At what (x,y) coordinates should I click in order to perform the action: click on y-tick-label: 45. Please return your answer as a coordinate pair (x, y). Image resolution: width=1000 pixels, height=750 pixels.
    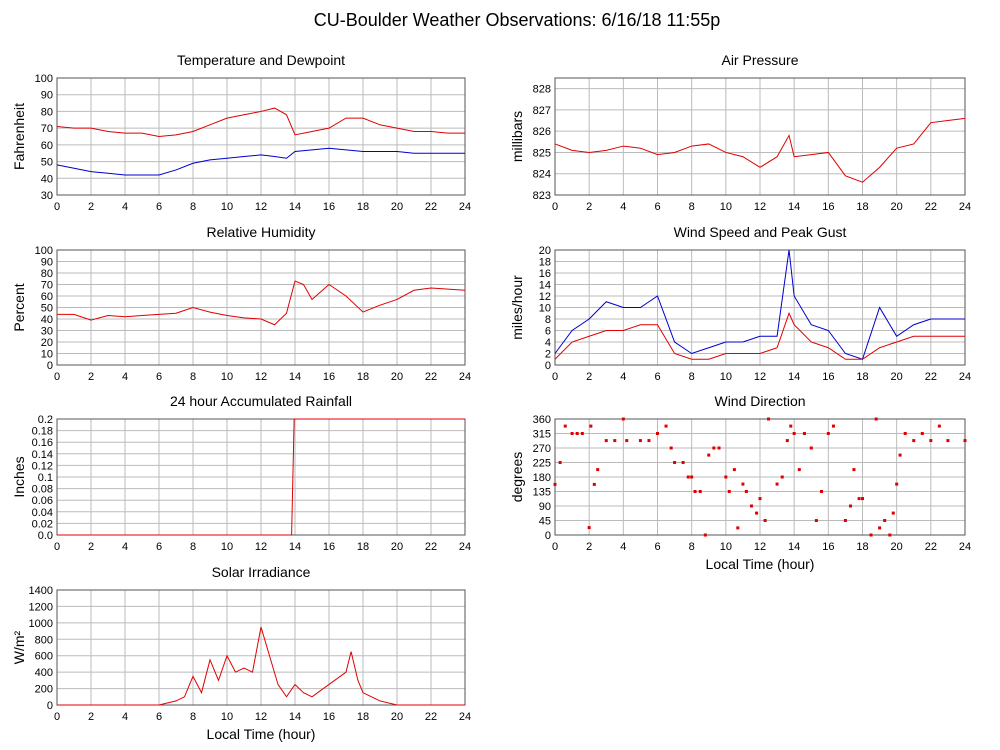
    Looking at the image, I should click on (545, 522).